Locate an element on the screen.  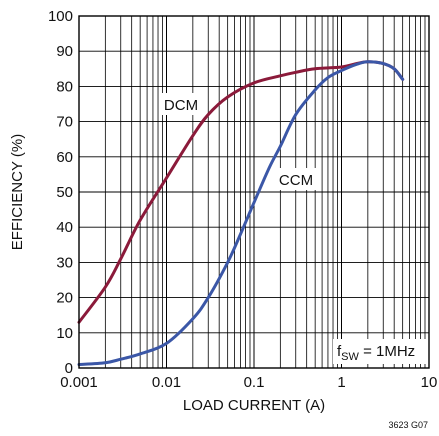
freq-subscript: SW is located at coordinates (350, 357).